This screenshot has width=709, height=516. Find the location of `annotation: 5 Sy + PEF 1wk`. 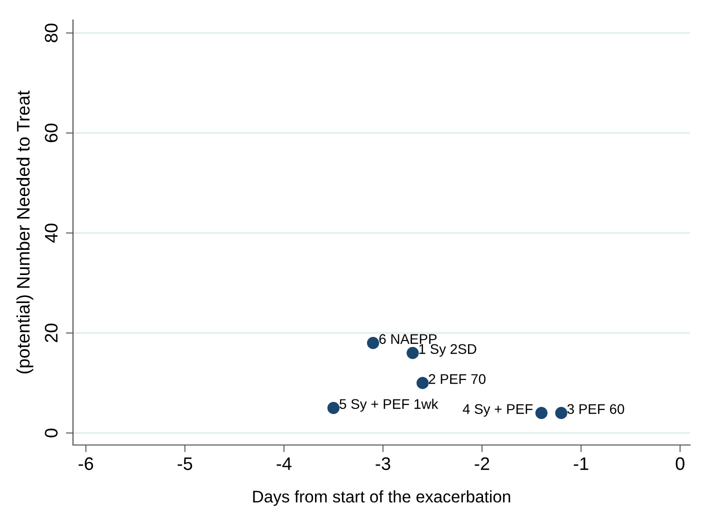

annotation: 5 Sy + PEF 1wk is located at coordinates (389, 405).